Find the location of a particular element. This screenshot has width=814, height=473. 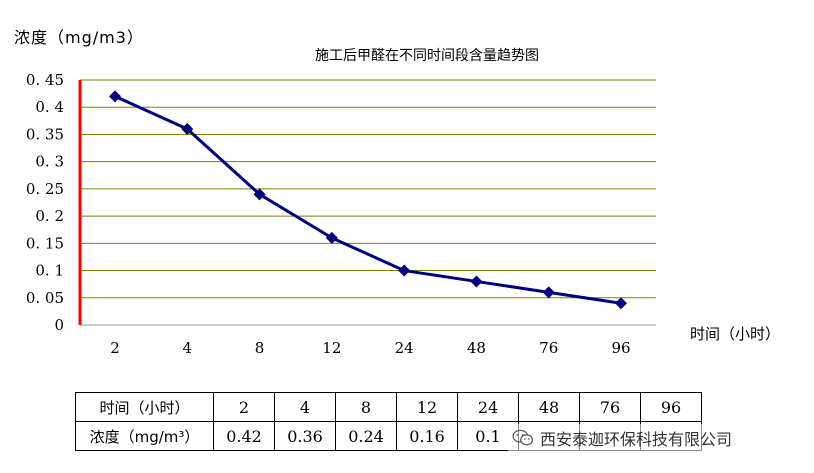

x-tick-label: 2 is located at coordinates (115, 348).